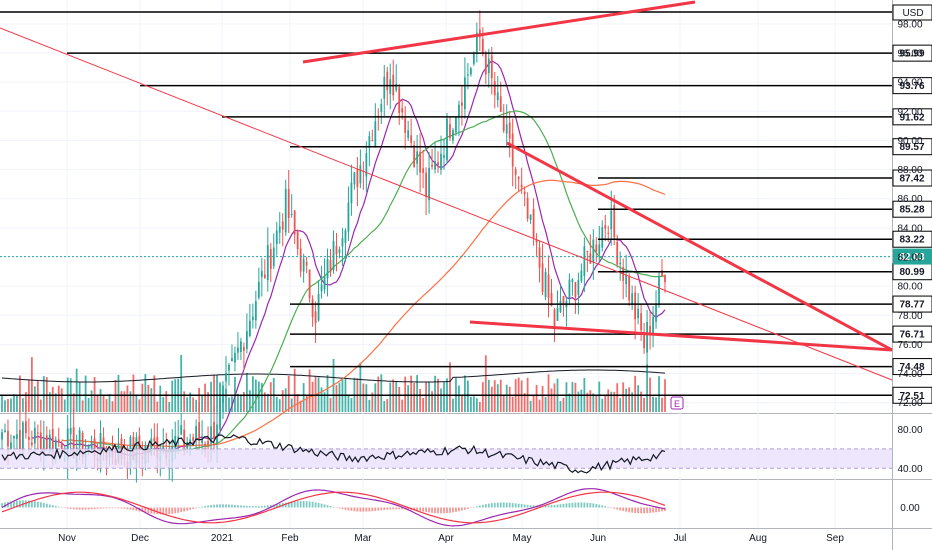 The image size is (932, 550). What do you see at coordinates (677, 403) in the screenshot?
I see `earnings-badge: E` at bounding box center [677, 403].